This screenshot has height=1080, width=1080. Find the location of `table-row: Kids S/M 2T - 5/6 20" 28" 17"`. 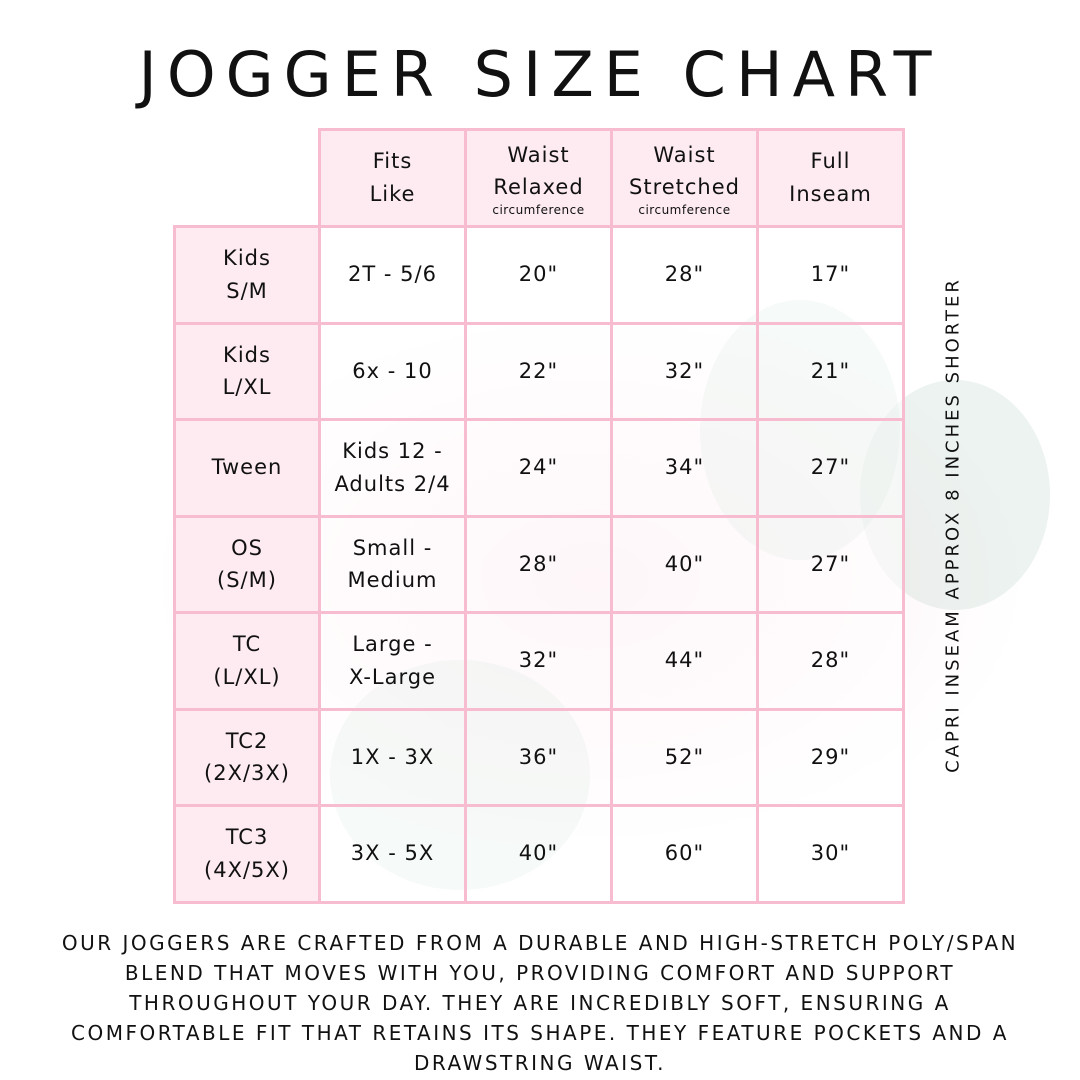

table-row: Kids S/M 2T - 5/6 20" 28" 17" is located at coordinates (539, 275).